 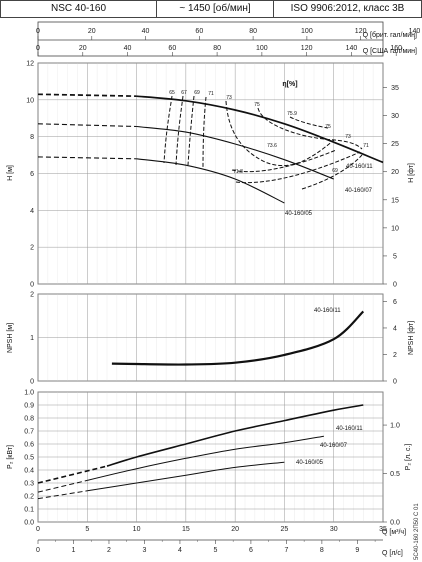 I want to click on brit-tick-label: 140, so click(x=415, y=31).